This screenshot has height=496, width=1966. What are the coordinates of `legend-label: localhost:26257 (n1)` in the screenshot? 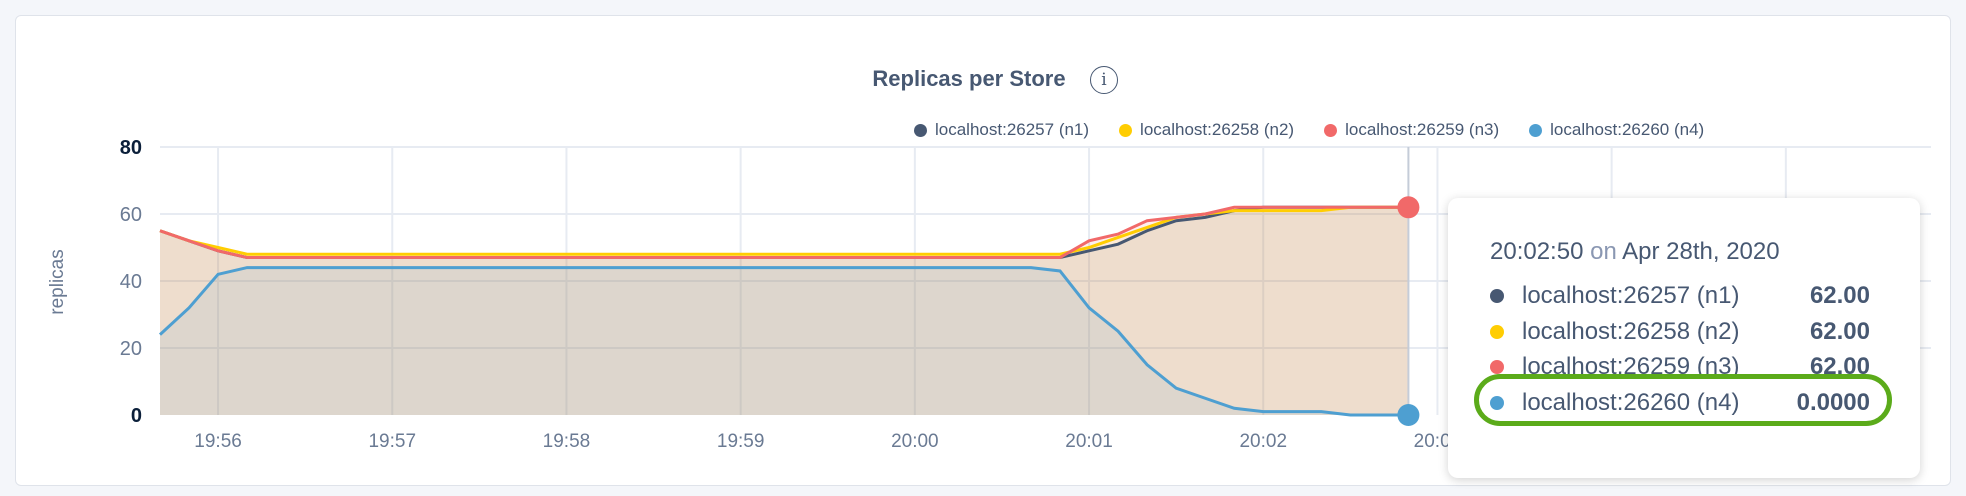 It's located at (1012, 129).